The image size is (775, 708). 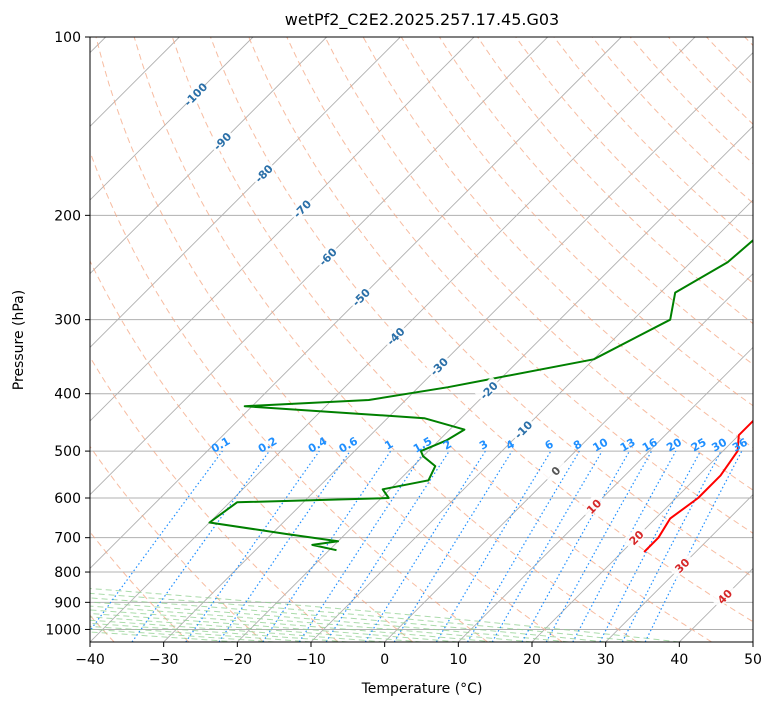 What do you see at coordinates (67, 499) in the screenshot?
I see `y-tick-label: 600` at bounding box center [67, 499].